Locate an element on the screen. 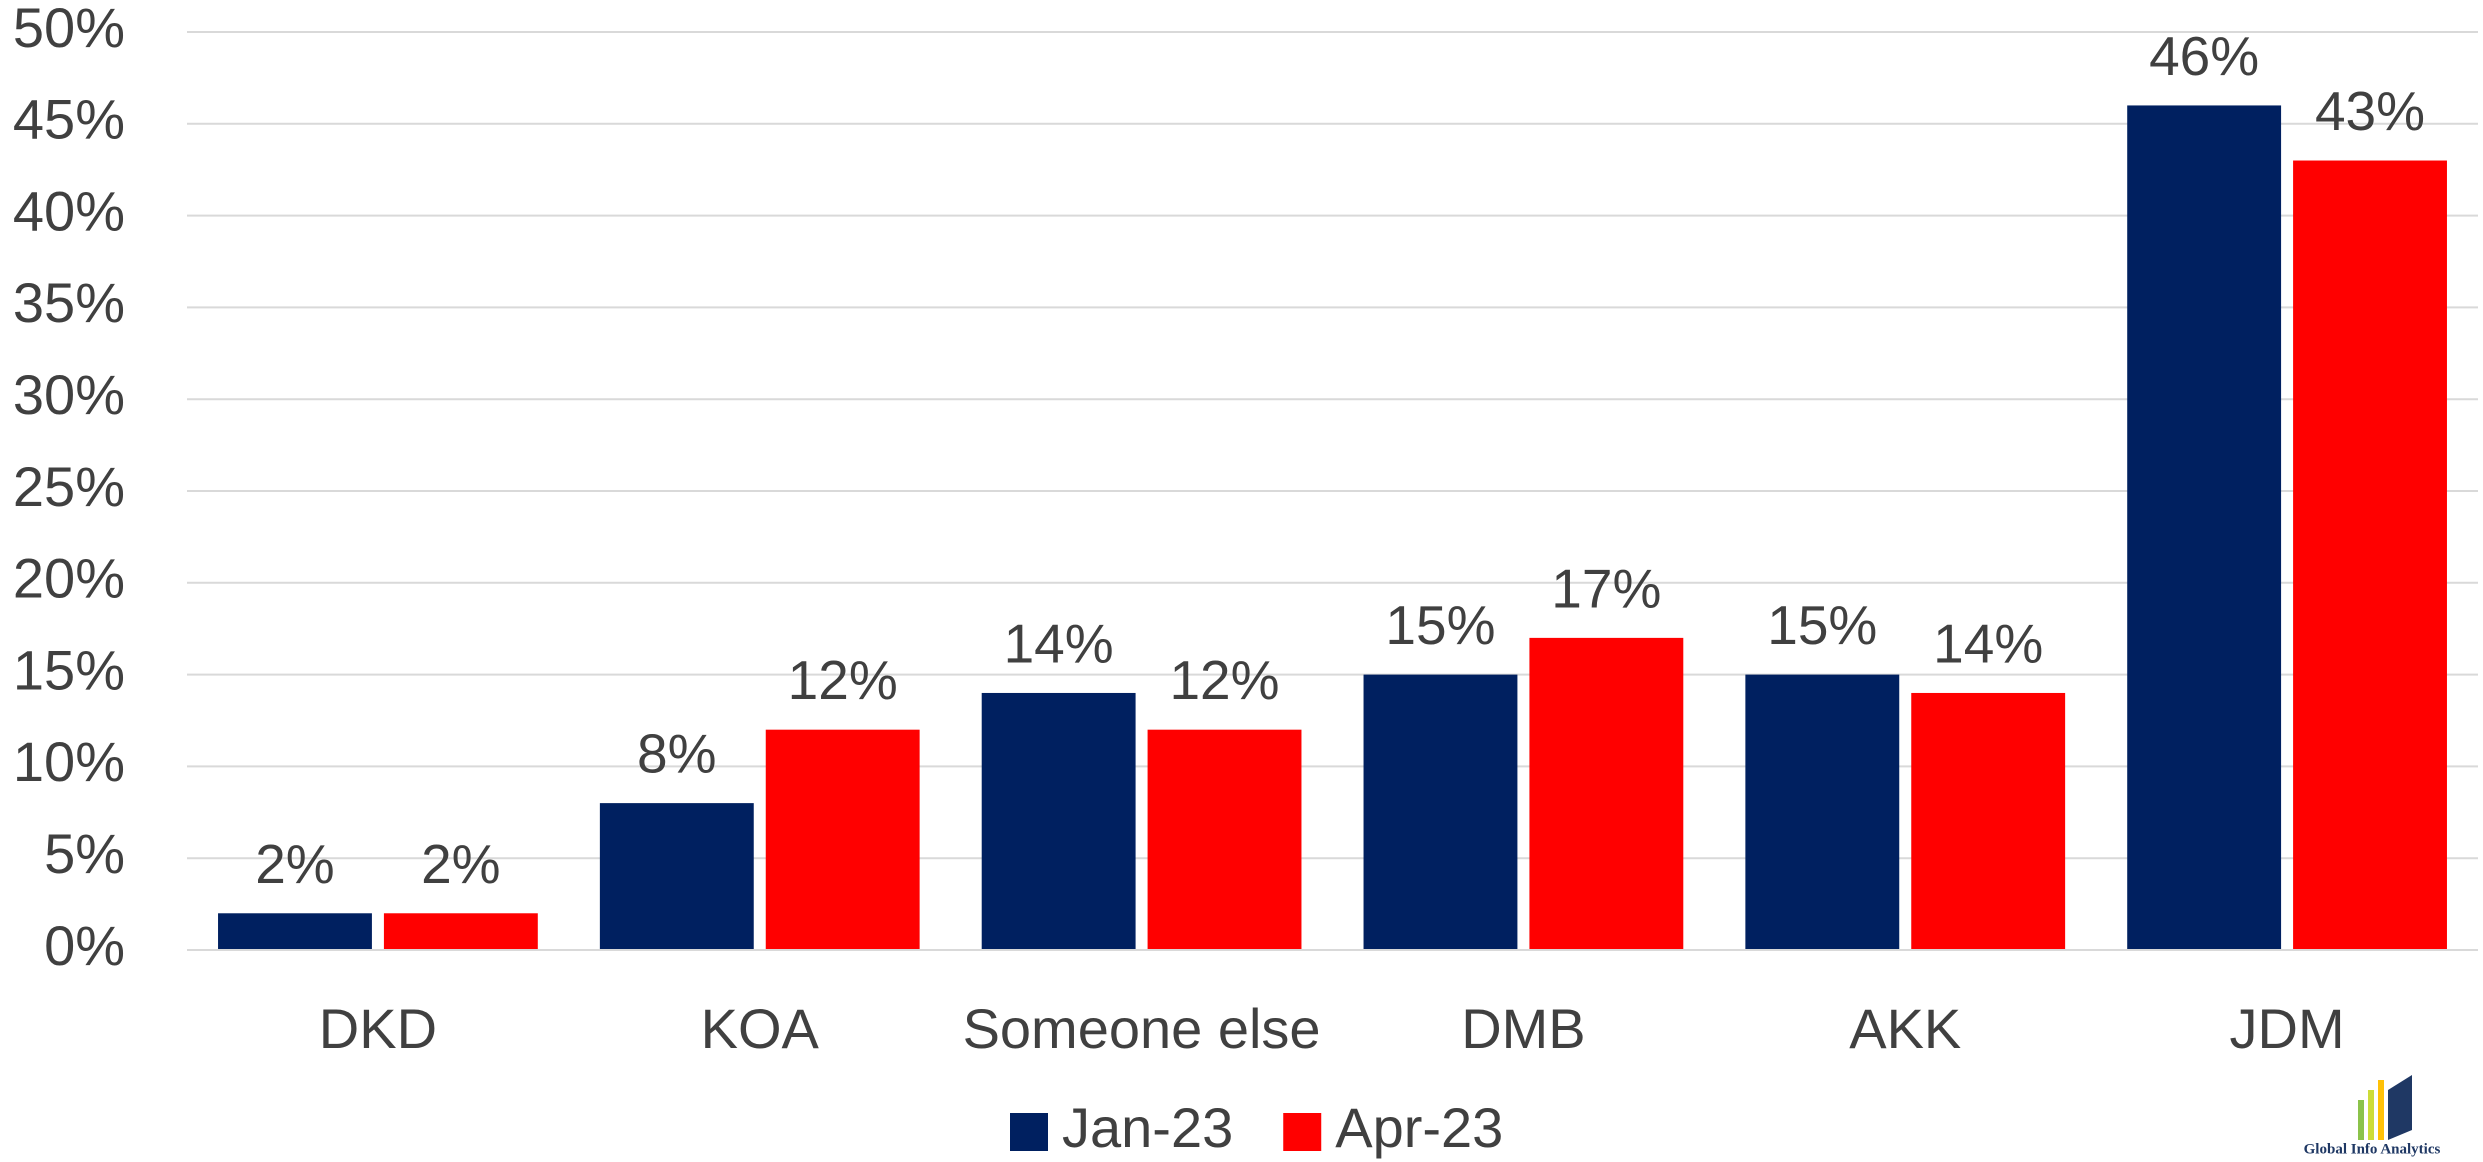  y-tick-label: 0% is located at coordinates (84, 945).